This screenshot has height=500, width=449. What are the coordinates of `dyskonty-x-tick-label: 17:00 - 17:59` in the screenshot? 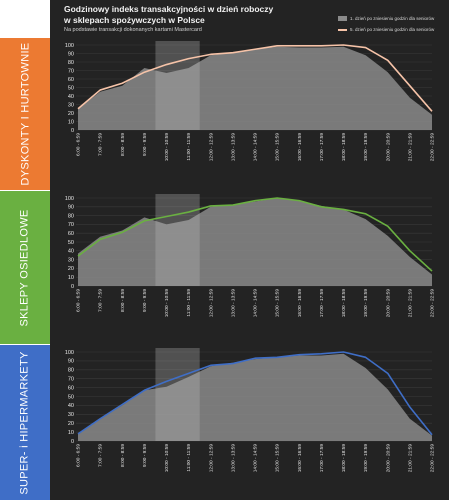 It's located at (322, 147).